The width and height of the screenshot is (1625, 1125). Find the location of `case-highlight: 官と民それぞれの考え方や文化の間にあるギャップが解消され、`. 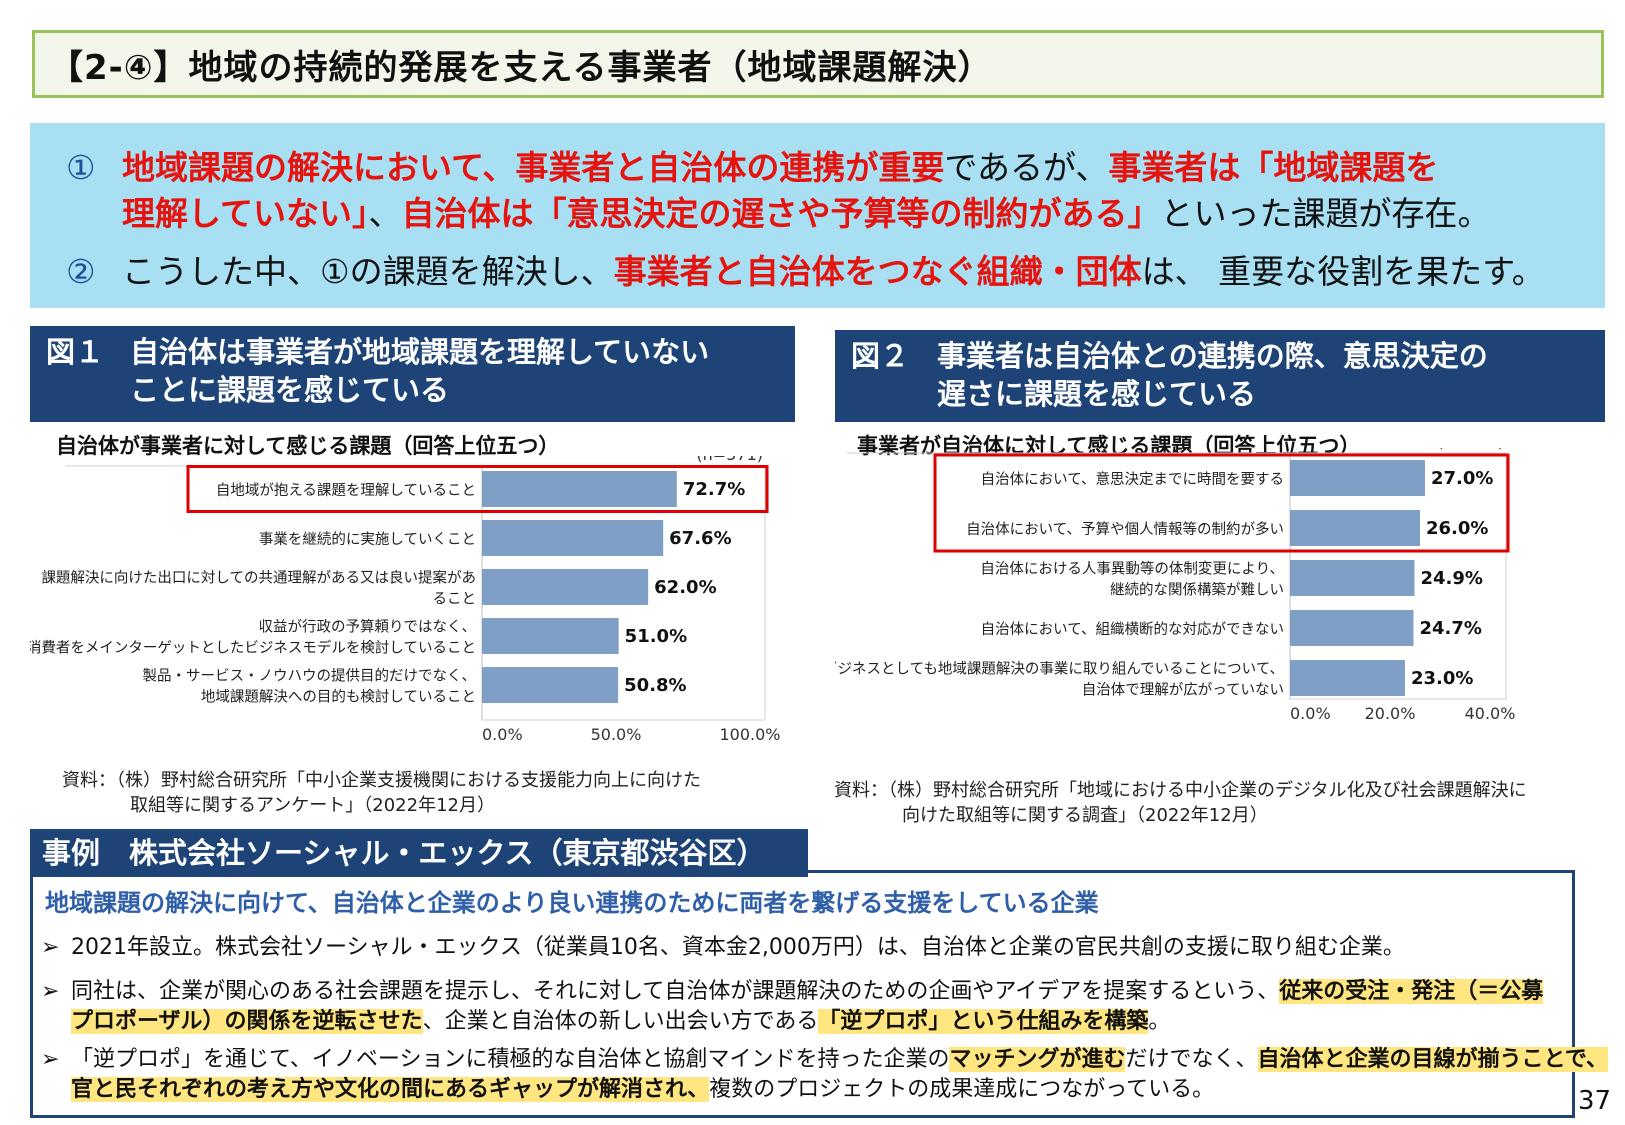

case-highlight: 官と民それぞれの考え方や文化の間にあるギャップが解消され、 is located at coordinates (390, 1089).